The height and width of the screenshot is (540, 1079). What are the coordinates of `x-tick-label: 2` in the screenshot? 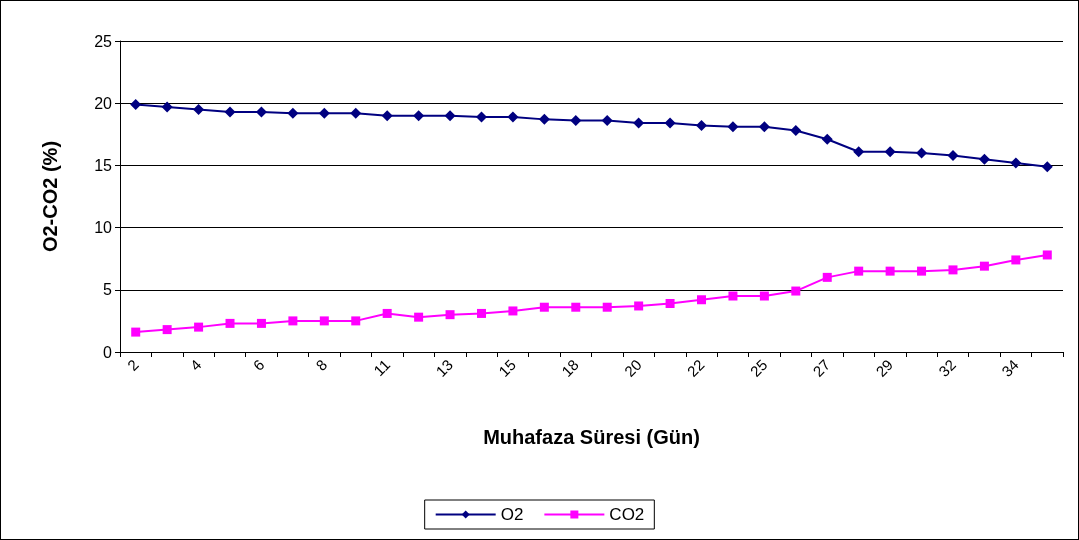 It's located at (132, 364).